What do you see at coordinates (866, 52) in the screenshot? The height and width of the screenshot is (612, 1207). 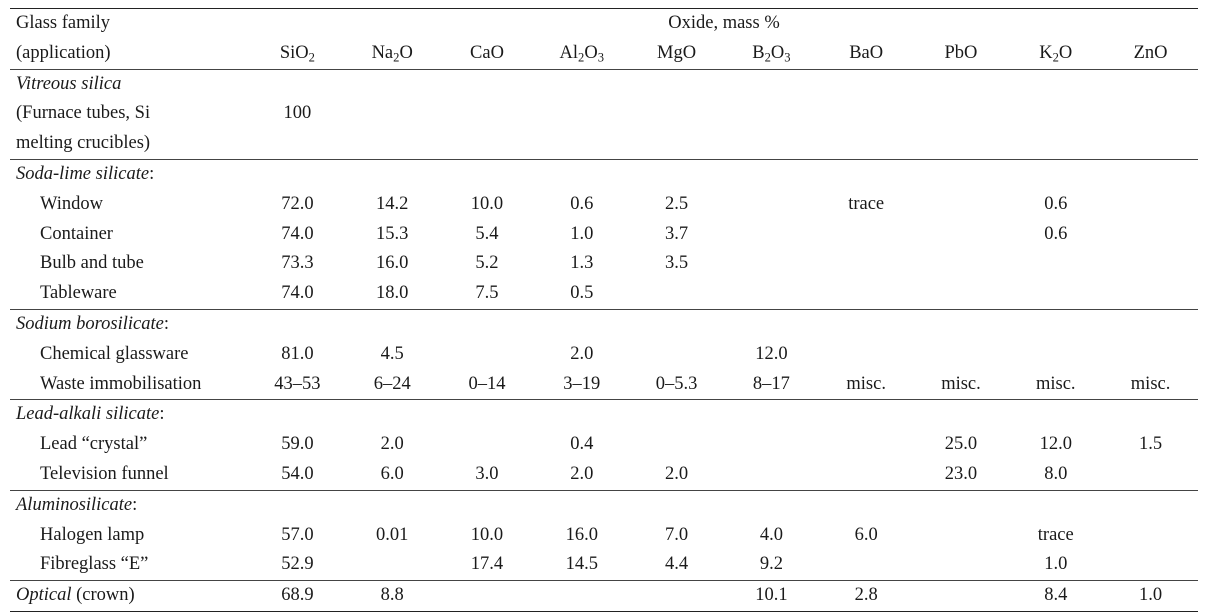 I see `oxide-formula: BaO` at bounding box center [866, 52].